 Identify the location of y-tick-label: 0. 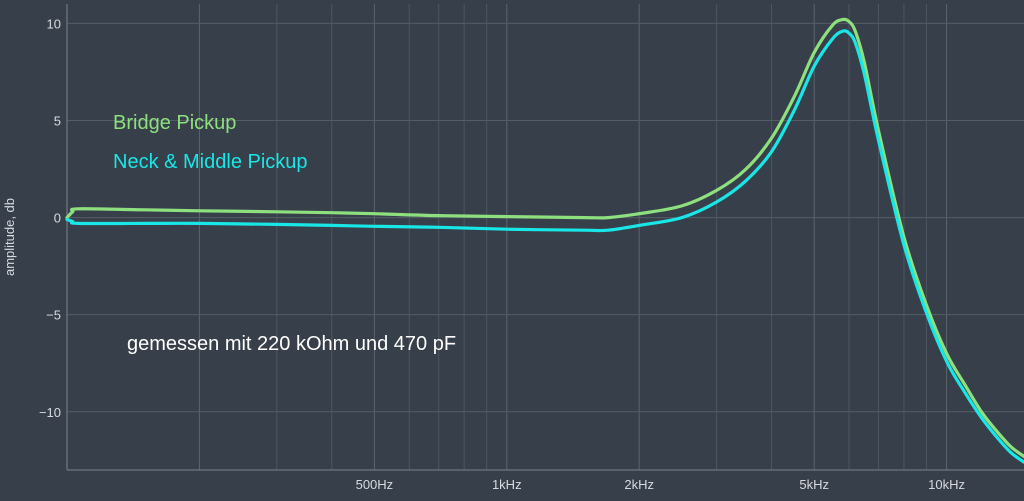
(57, 218).